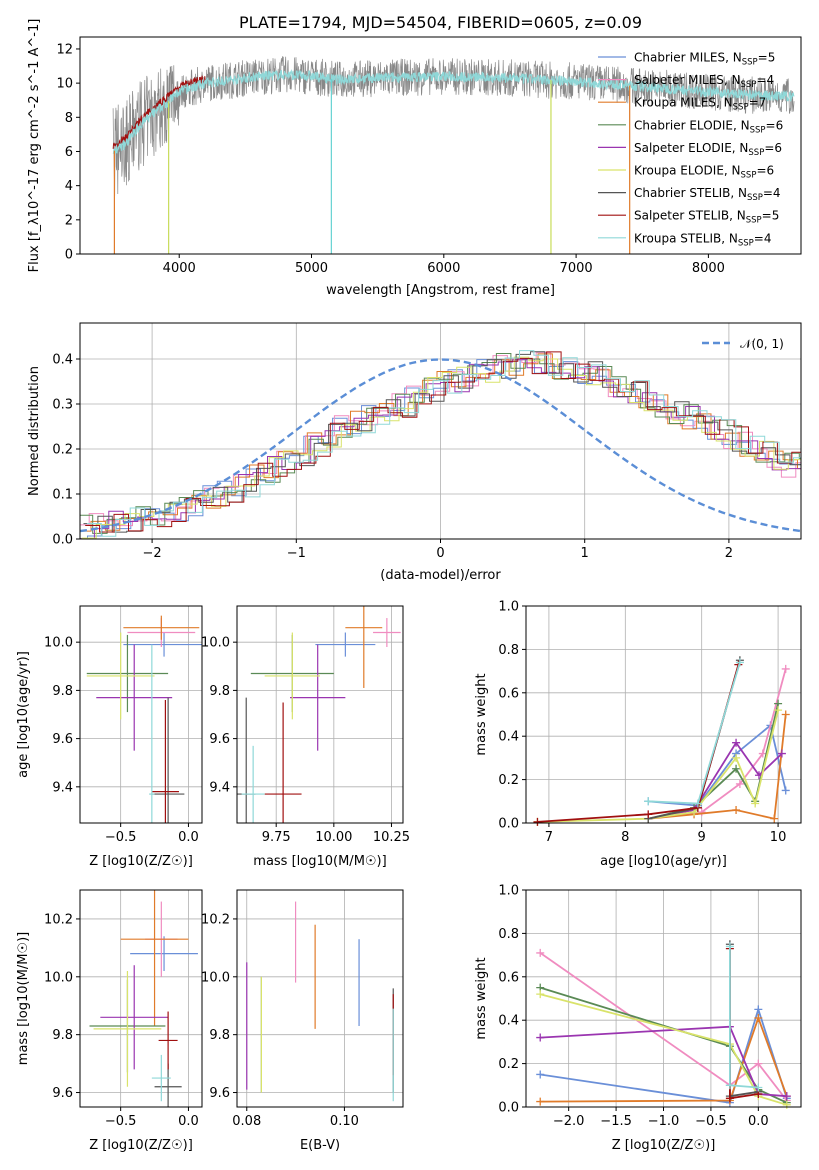 The width and height of the screenshot is (819, 1170). Describe the element at coordinates (702, 837) in the screenshot. I see `x-tick-label: 9` at that location.